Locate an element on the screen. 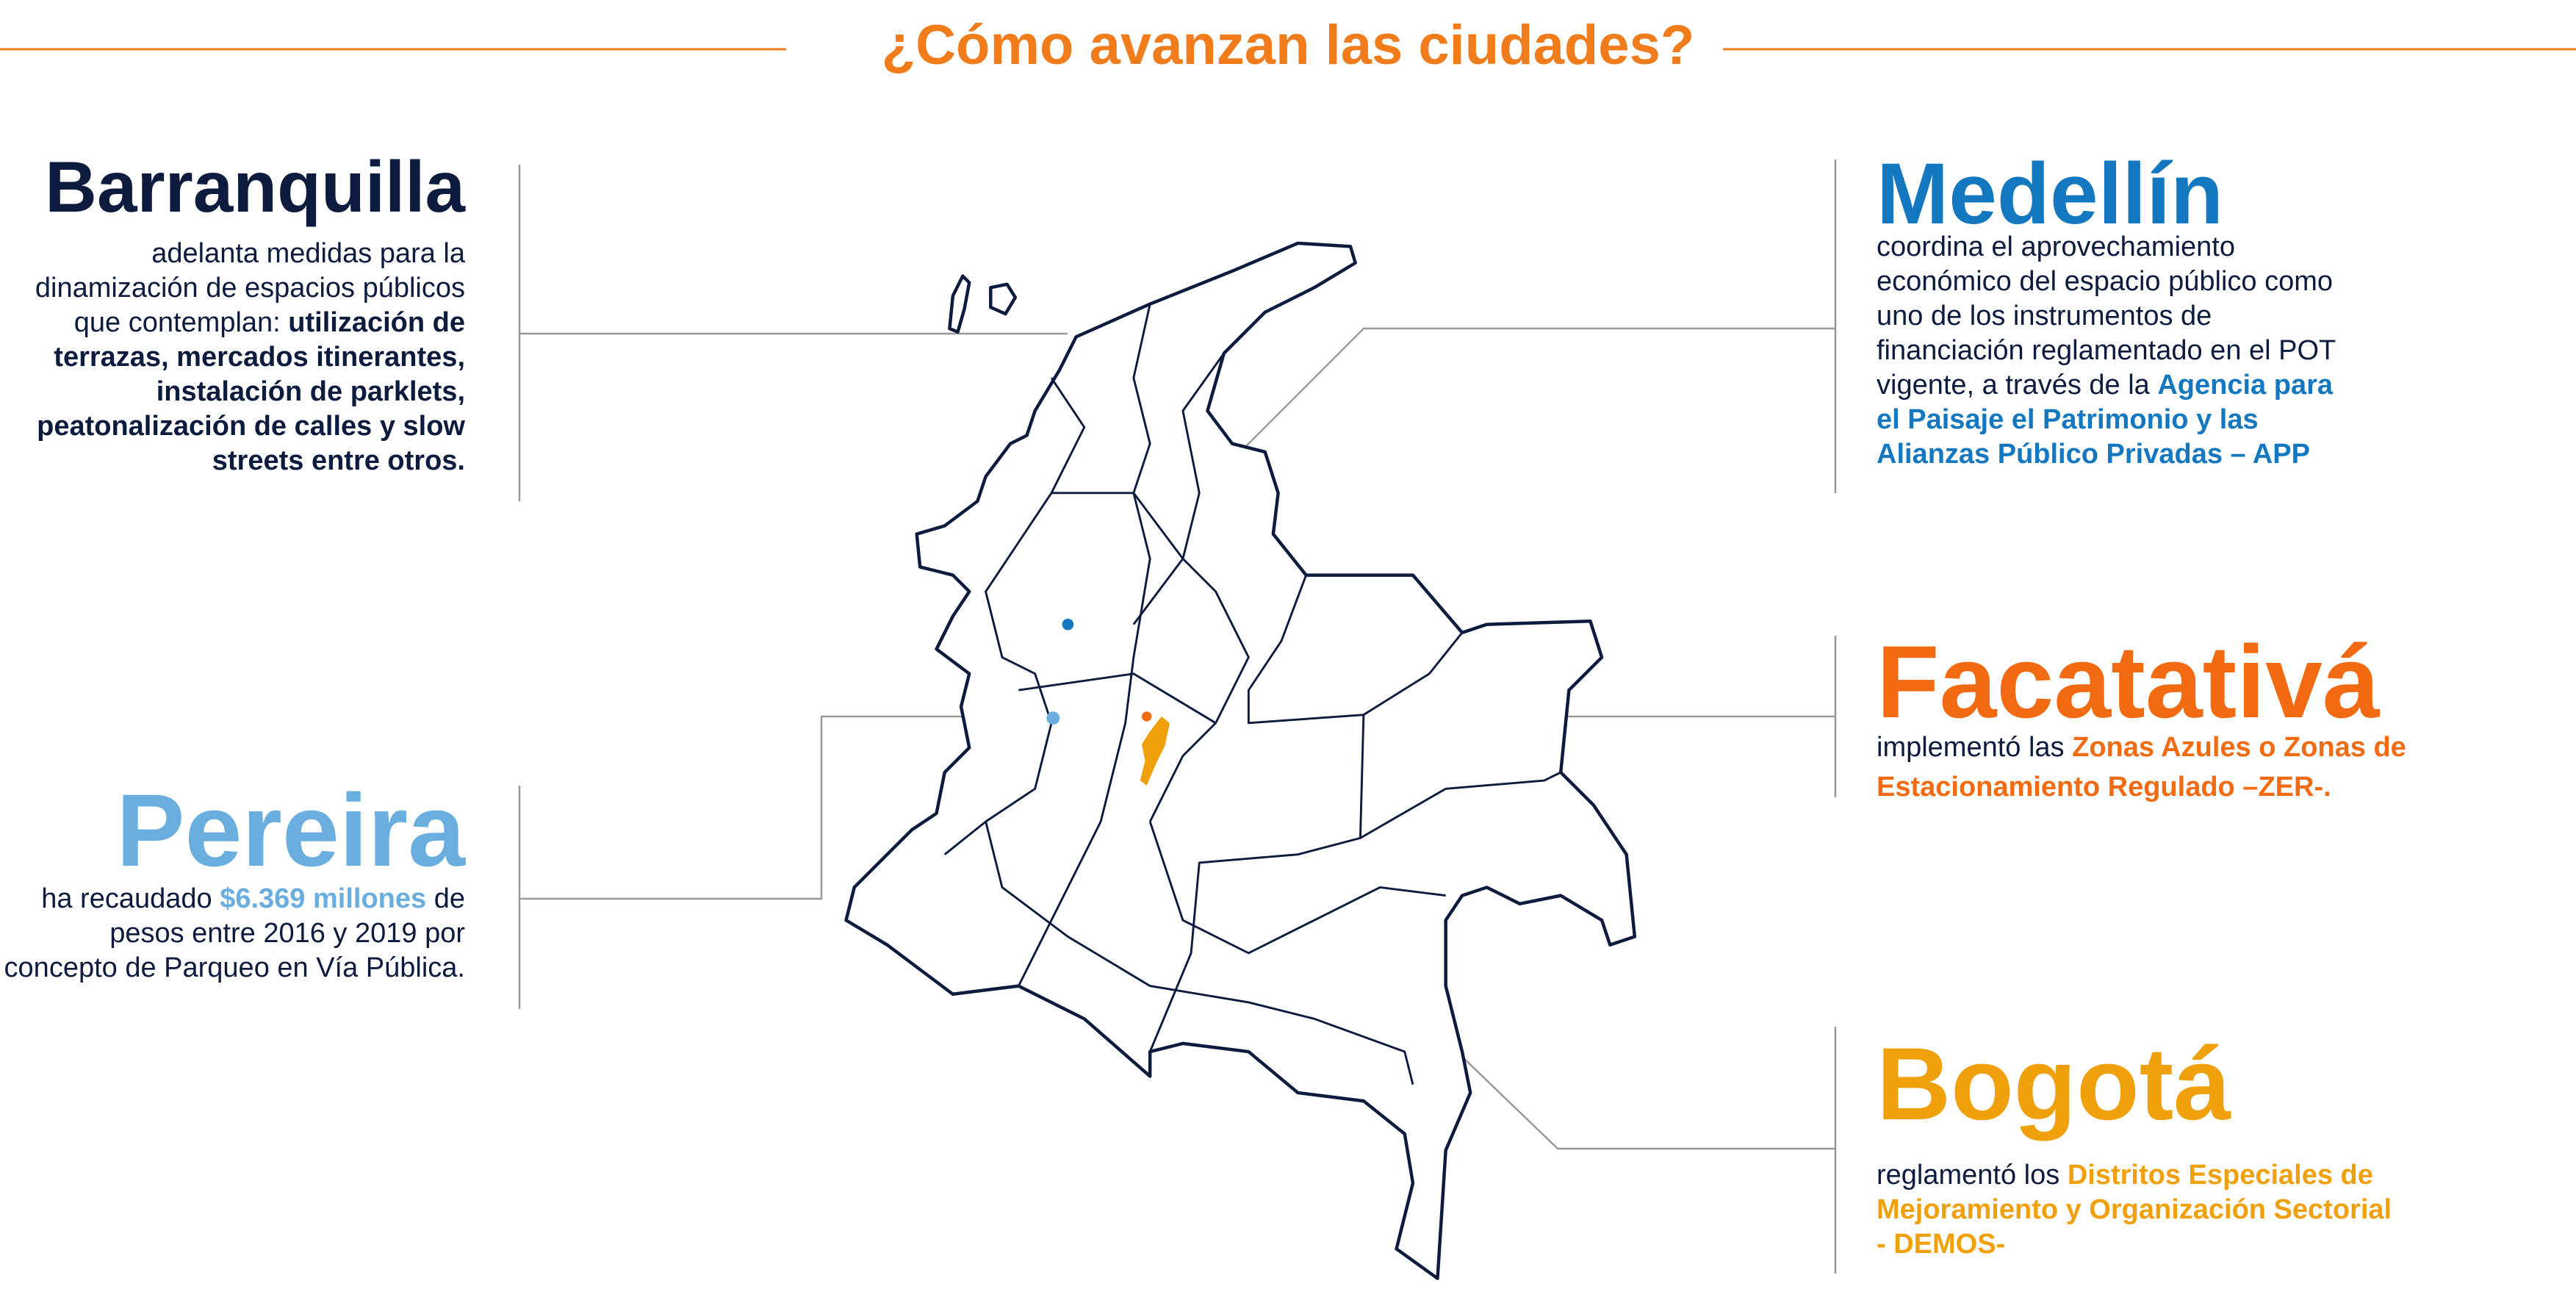  city-name: Medellín is located at coordinates (2050, 195).